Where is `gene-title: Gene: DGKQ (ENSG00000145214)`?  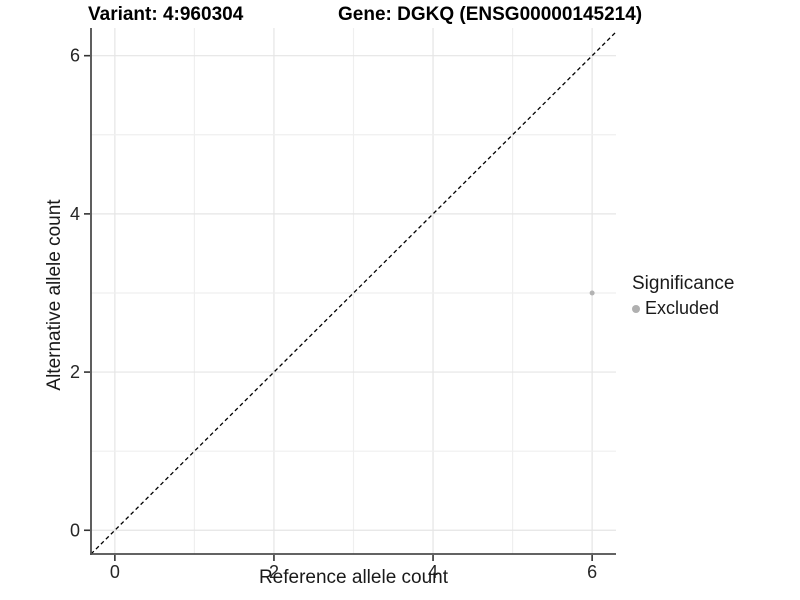 gene-title: Gene: DGKQ (ENSG00000145214) is located at coordinates (490, 14).